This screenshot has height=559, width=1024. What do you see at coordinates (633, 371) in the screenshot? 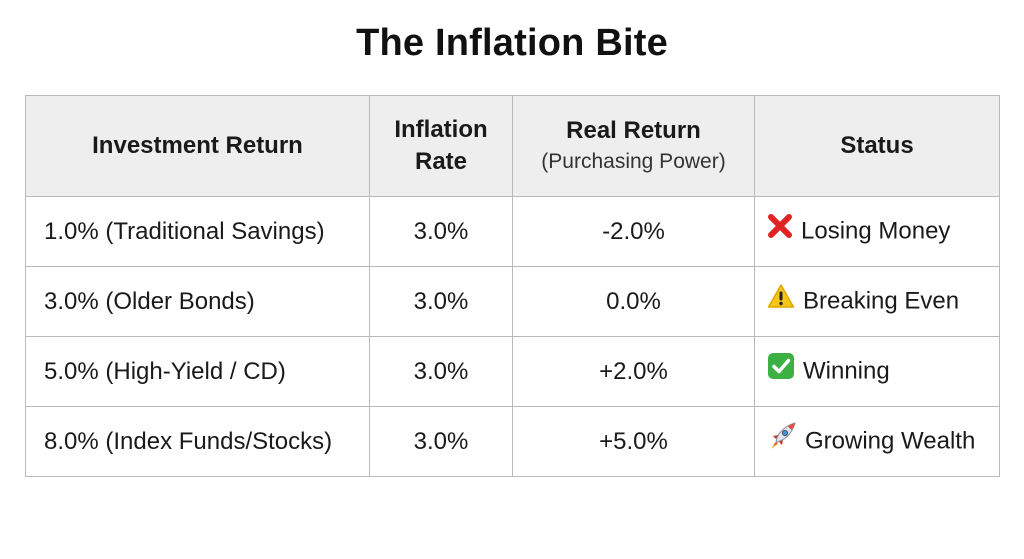
I see `real-return-cell: +2.0%` at bounding box center [633, 371].